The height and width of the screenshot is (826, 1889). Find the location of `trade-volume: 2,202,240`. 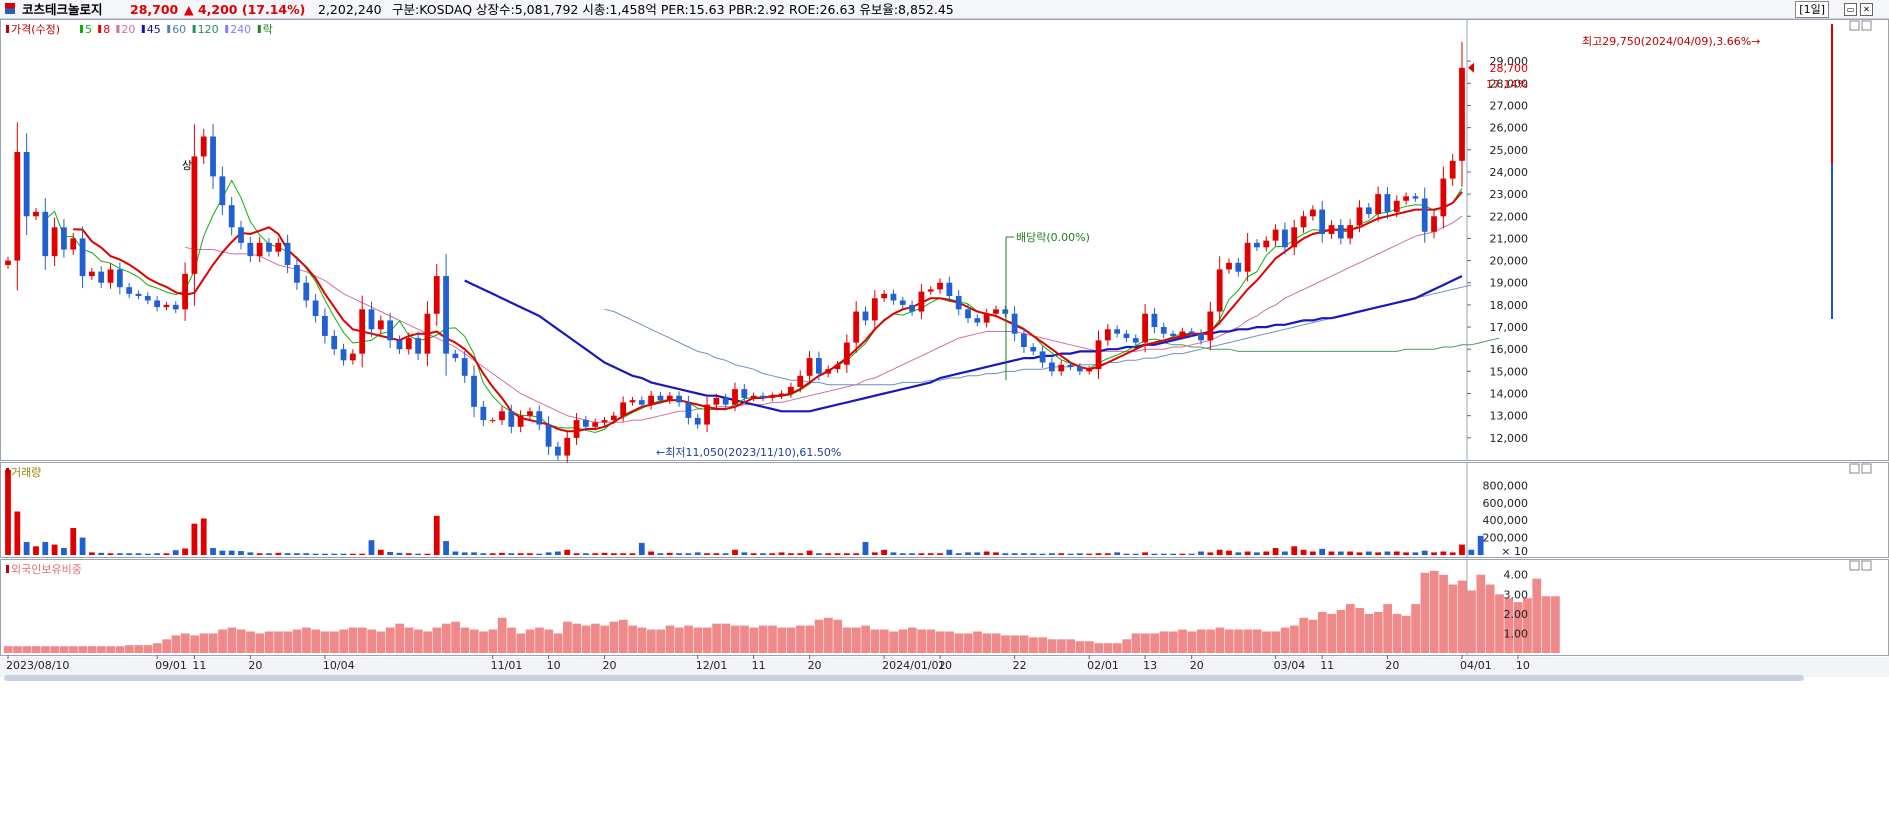

trade-volume: 2,202,240 is located at coordinates (350, 9).